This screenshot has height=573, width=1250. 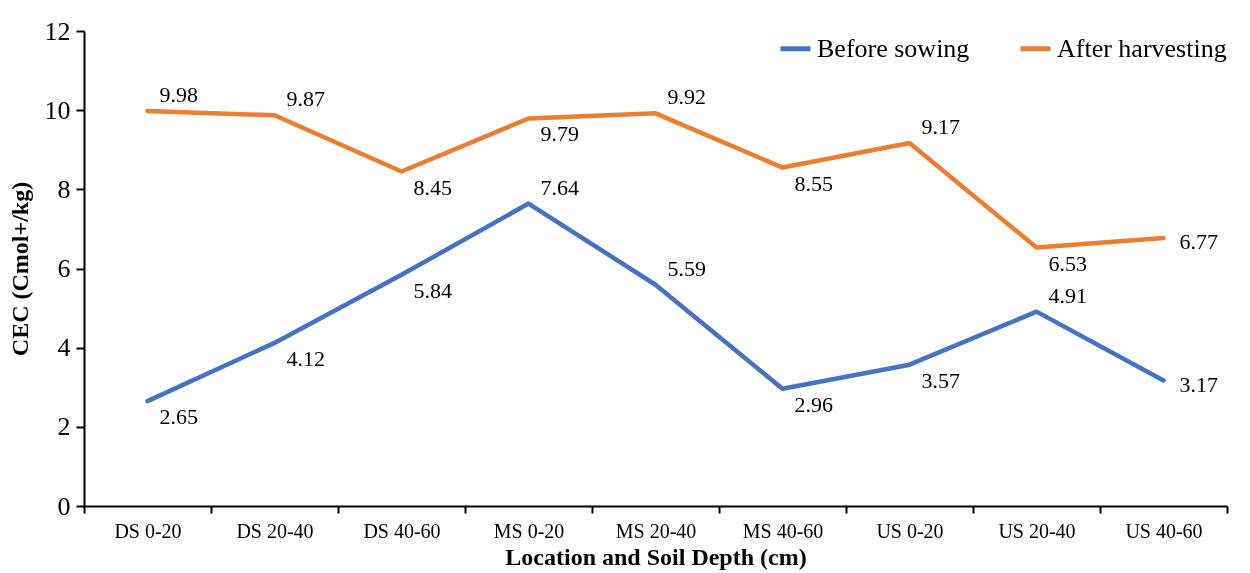 I want to click on x-tick-label: US 40-60, so click(x=1164, y=530).